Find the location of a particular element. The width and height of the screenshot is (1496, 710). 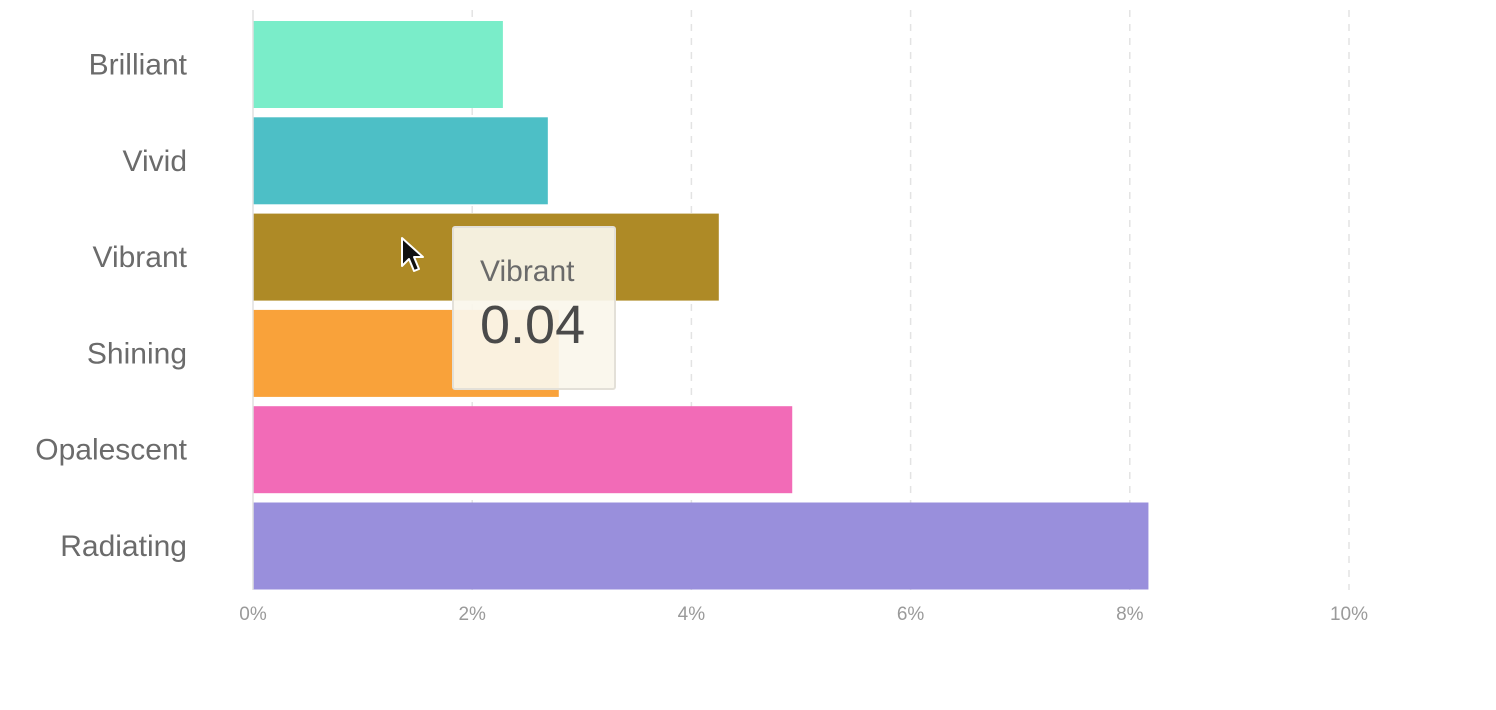

category-label: Brilliant is located at coordinates (138, 65).